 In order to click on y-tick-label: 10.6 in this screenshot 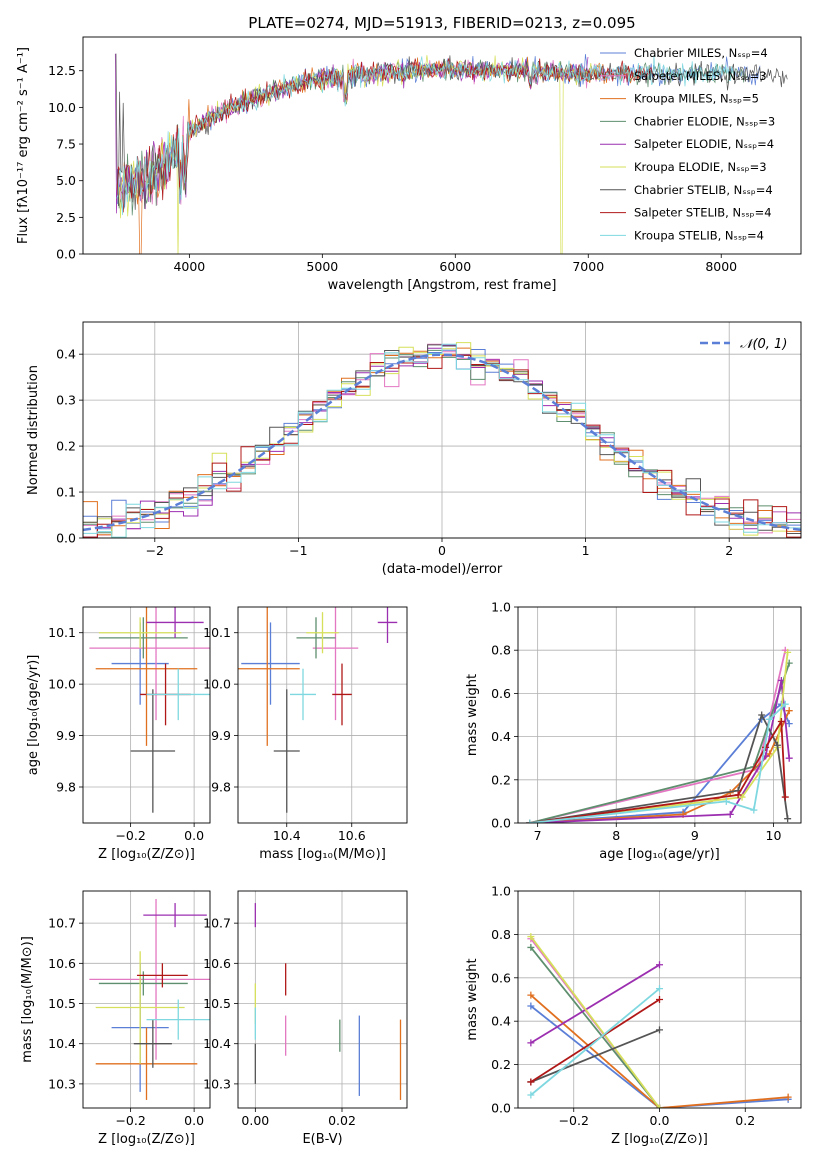, I will do `click(217, 963)`.